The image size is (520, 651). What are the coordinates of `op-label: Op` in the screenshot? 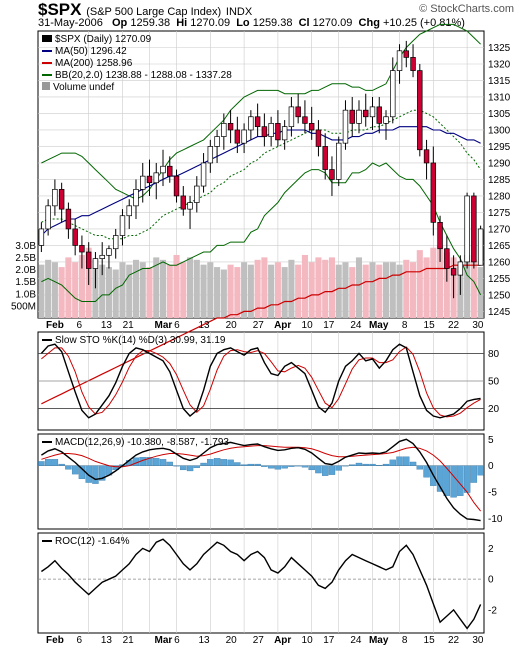 It's located at (120, 23).